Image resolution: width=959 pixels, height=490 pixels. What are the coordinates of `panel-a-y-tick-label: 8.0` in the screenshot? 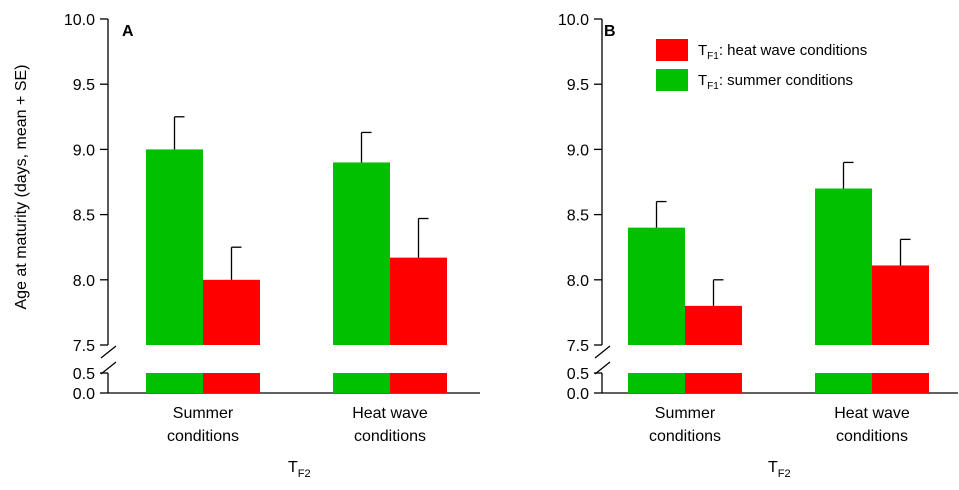 It's located at (84, 281).